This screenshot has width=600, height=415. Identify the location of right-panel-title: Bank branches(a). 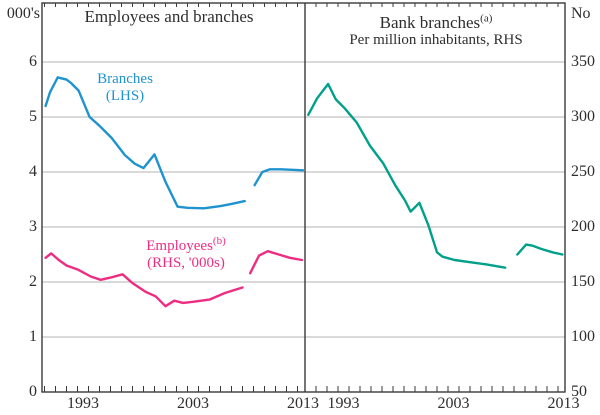
(436, 23).